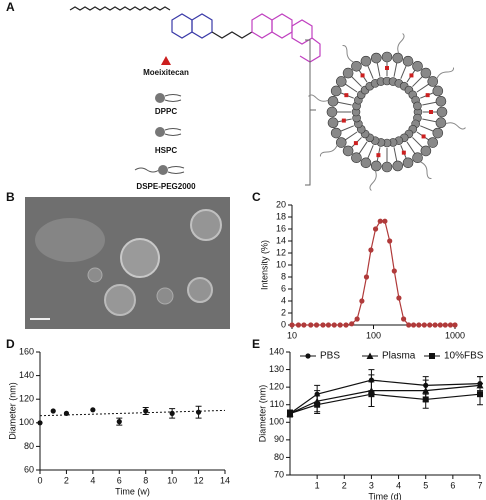 The width and height of the screenshot is (486, 500). Describe the element at coordinates (145, 480) in the screenshot. I see `x-tick-label: 8` at that location.